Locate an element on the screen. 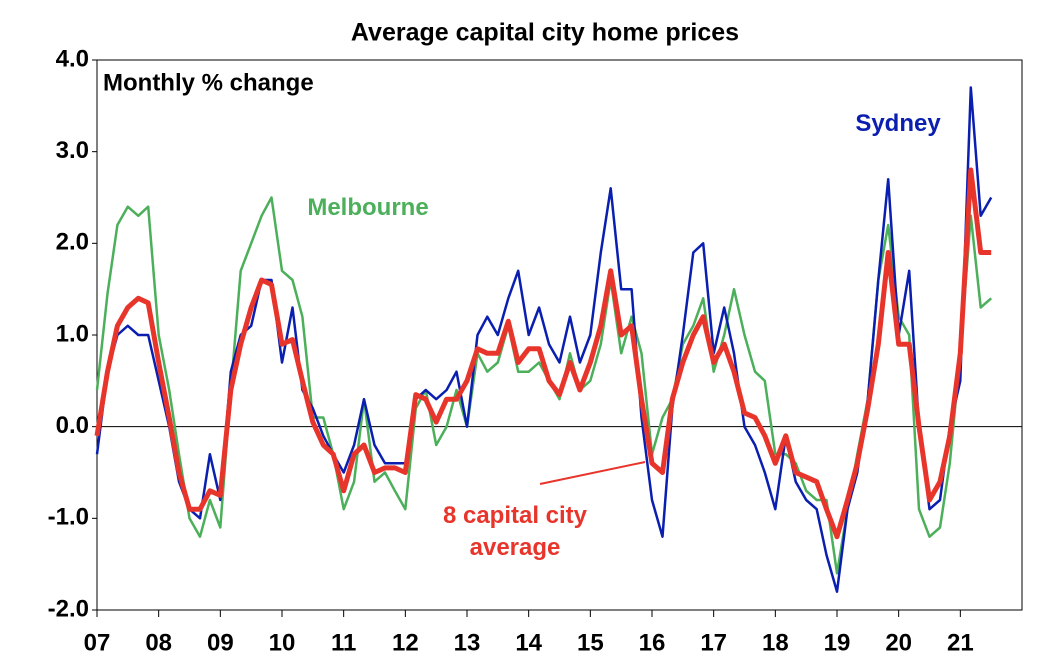  x-tick-label: 11 is located at coordinates (343, 642).